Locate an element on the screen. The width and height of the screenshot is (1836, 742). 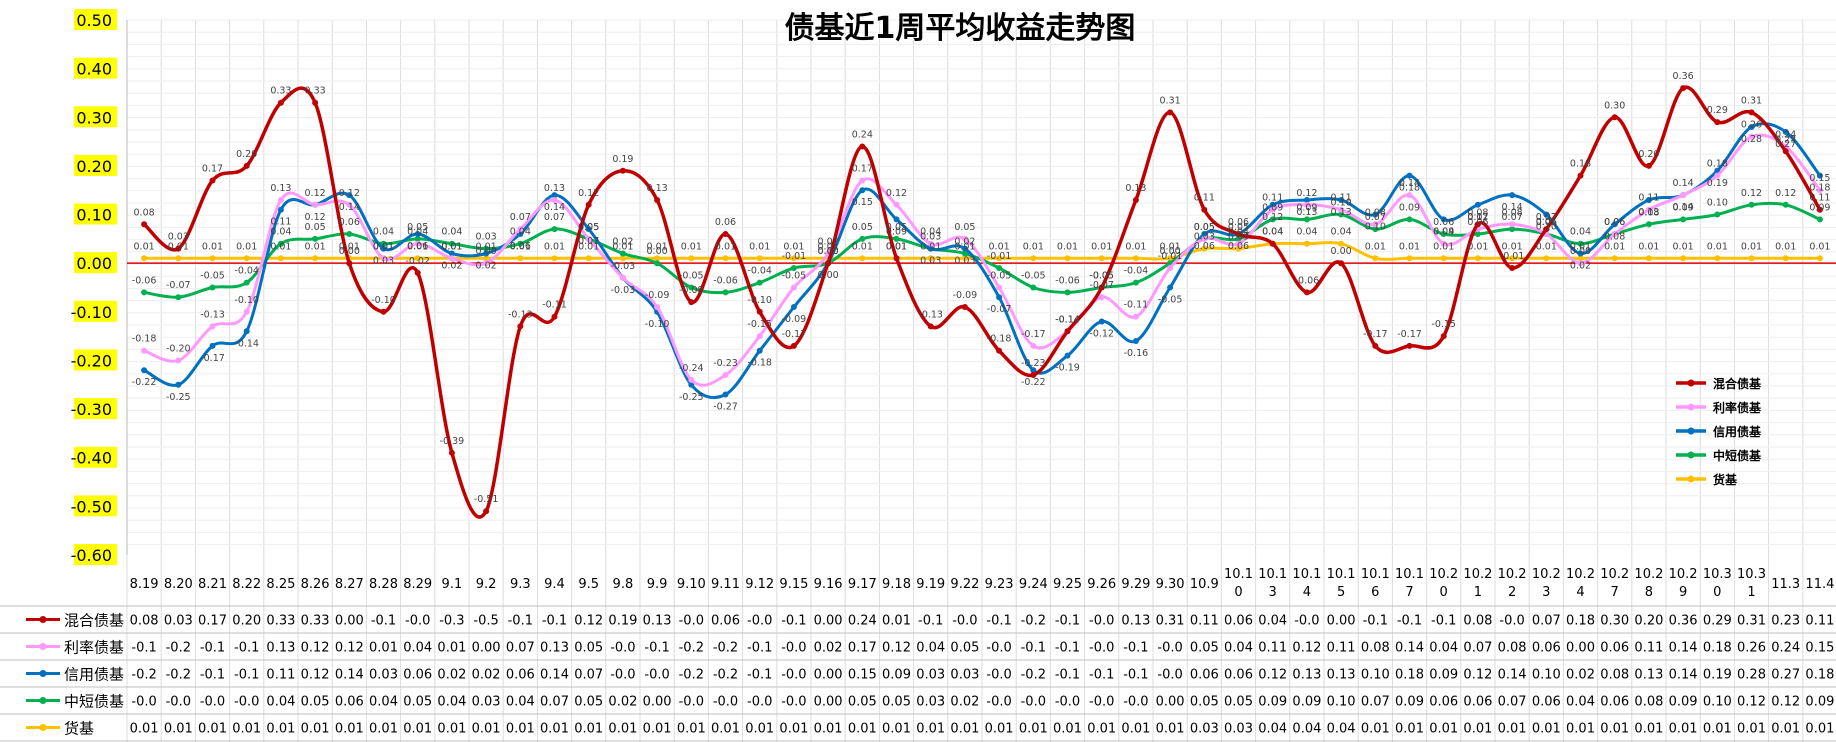
data-label: 0.03 is located at coordinates (930, 237).